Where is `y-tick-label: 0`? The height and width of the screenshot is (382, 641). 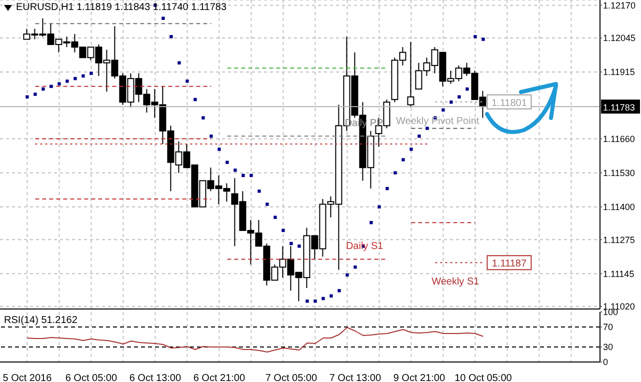
y-tick-label: 0 is located at coordinates (605, 362).